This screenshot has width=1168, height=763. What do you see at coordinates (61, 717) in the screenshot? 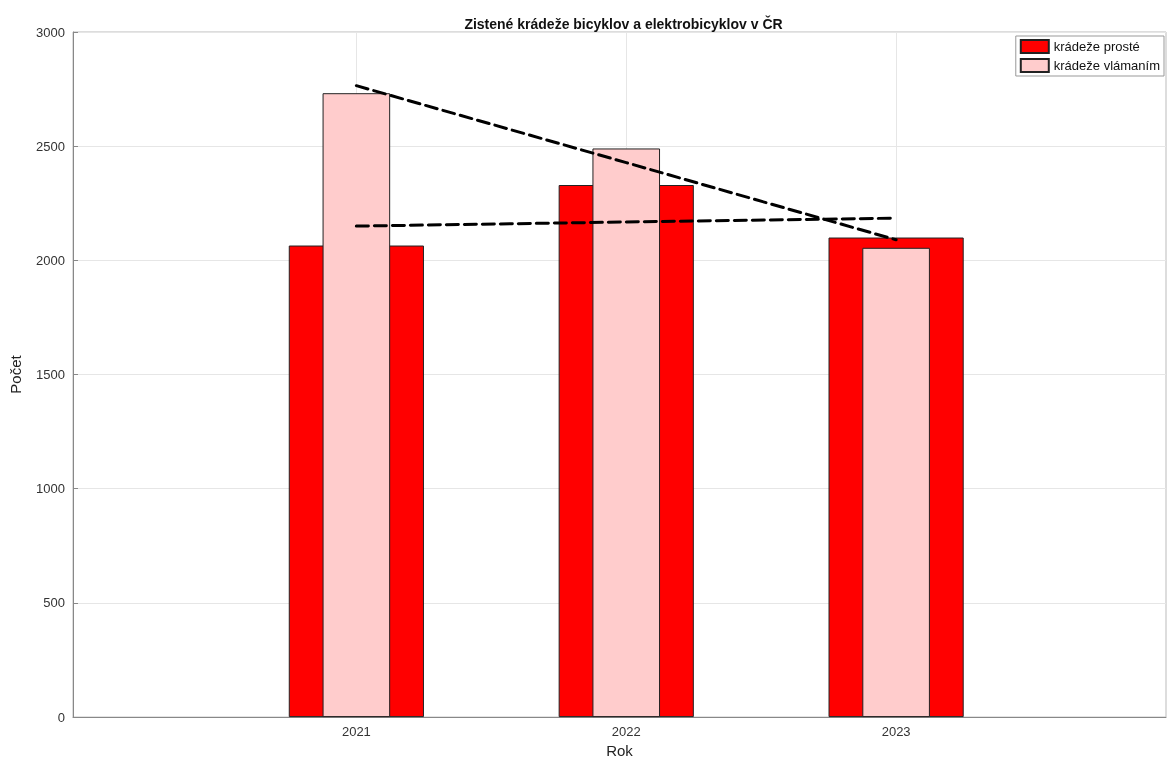
I see `y-tick-label: 0` at bounding box center [61, 717].